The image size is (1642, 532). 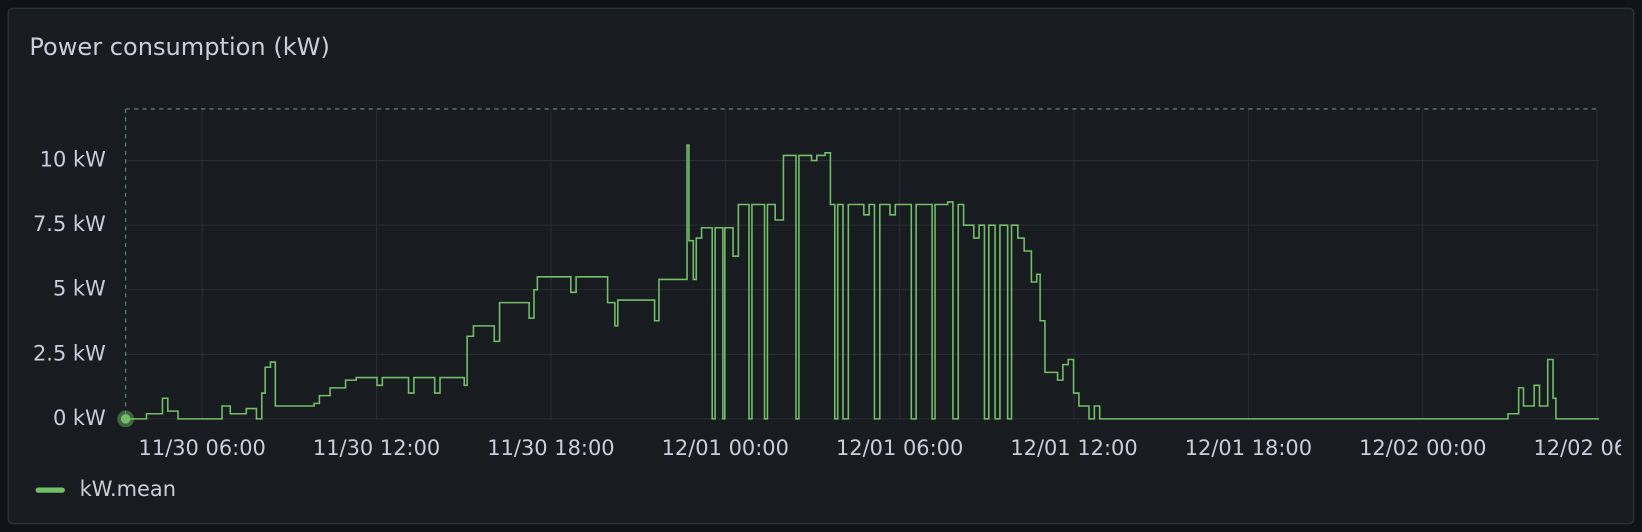 I want to click on x-tick-label: 12/01 06:00, so click(x=899, y=448).